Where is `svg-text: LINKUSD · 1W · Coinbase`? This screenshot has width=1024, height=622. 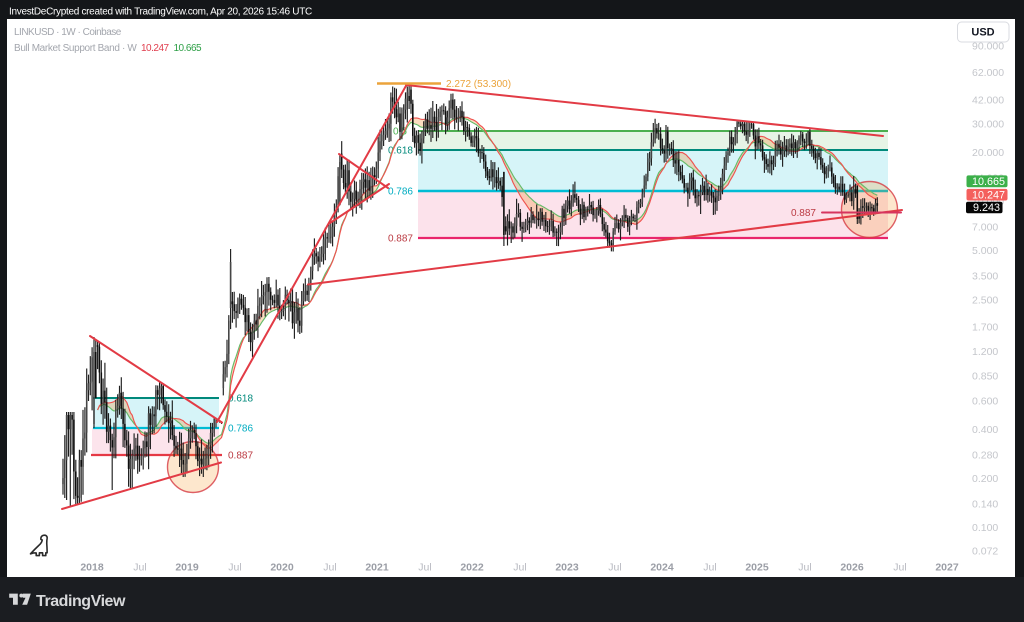 svg-text: LINKUSD · 1W · Coinbase is located at coordinates (68, 32).